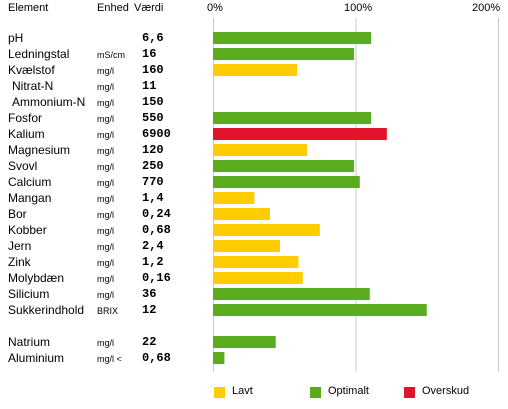 The image size is (508, 409). I want to click on row-element-label: Sukkerindhold, so click(46, 310).